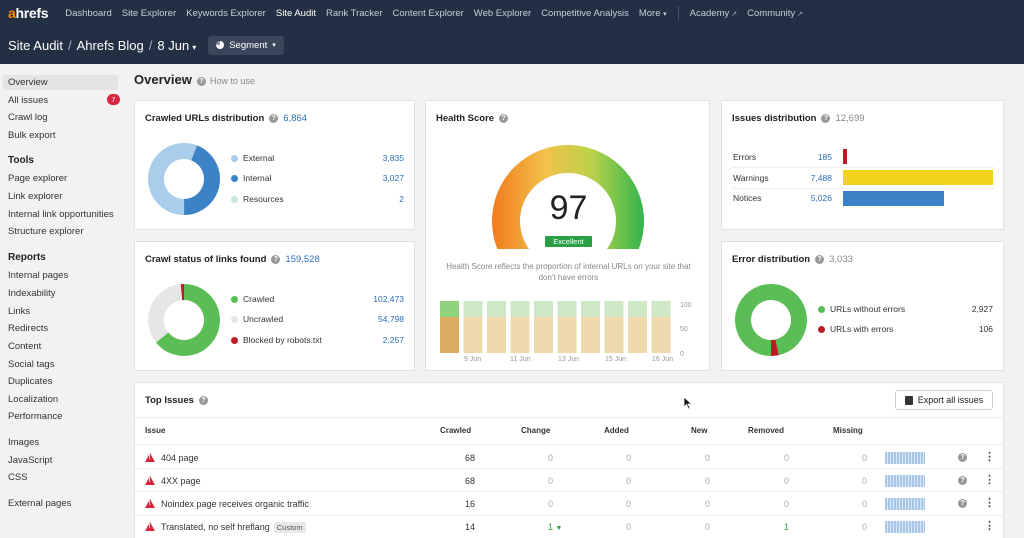 Image resolution: width=1024 pixels, height=538 pixels. What do you see at coordinates (32, 293) in the screenshot?
I see `sidebar-item-indexability: Indexability` at bounding box center [32, 293].